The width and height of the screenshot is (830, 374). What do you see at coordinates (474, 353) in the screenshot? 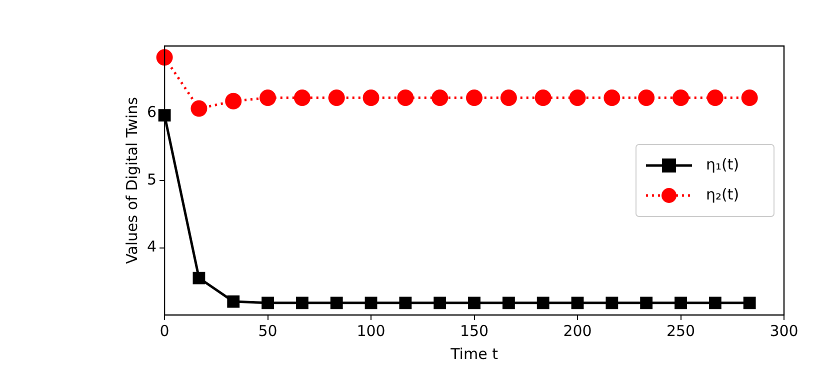
I see `x-axis-title: Time t` at bounding box center [474, 353].